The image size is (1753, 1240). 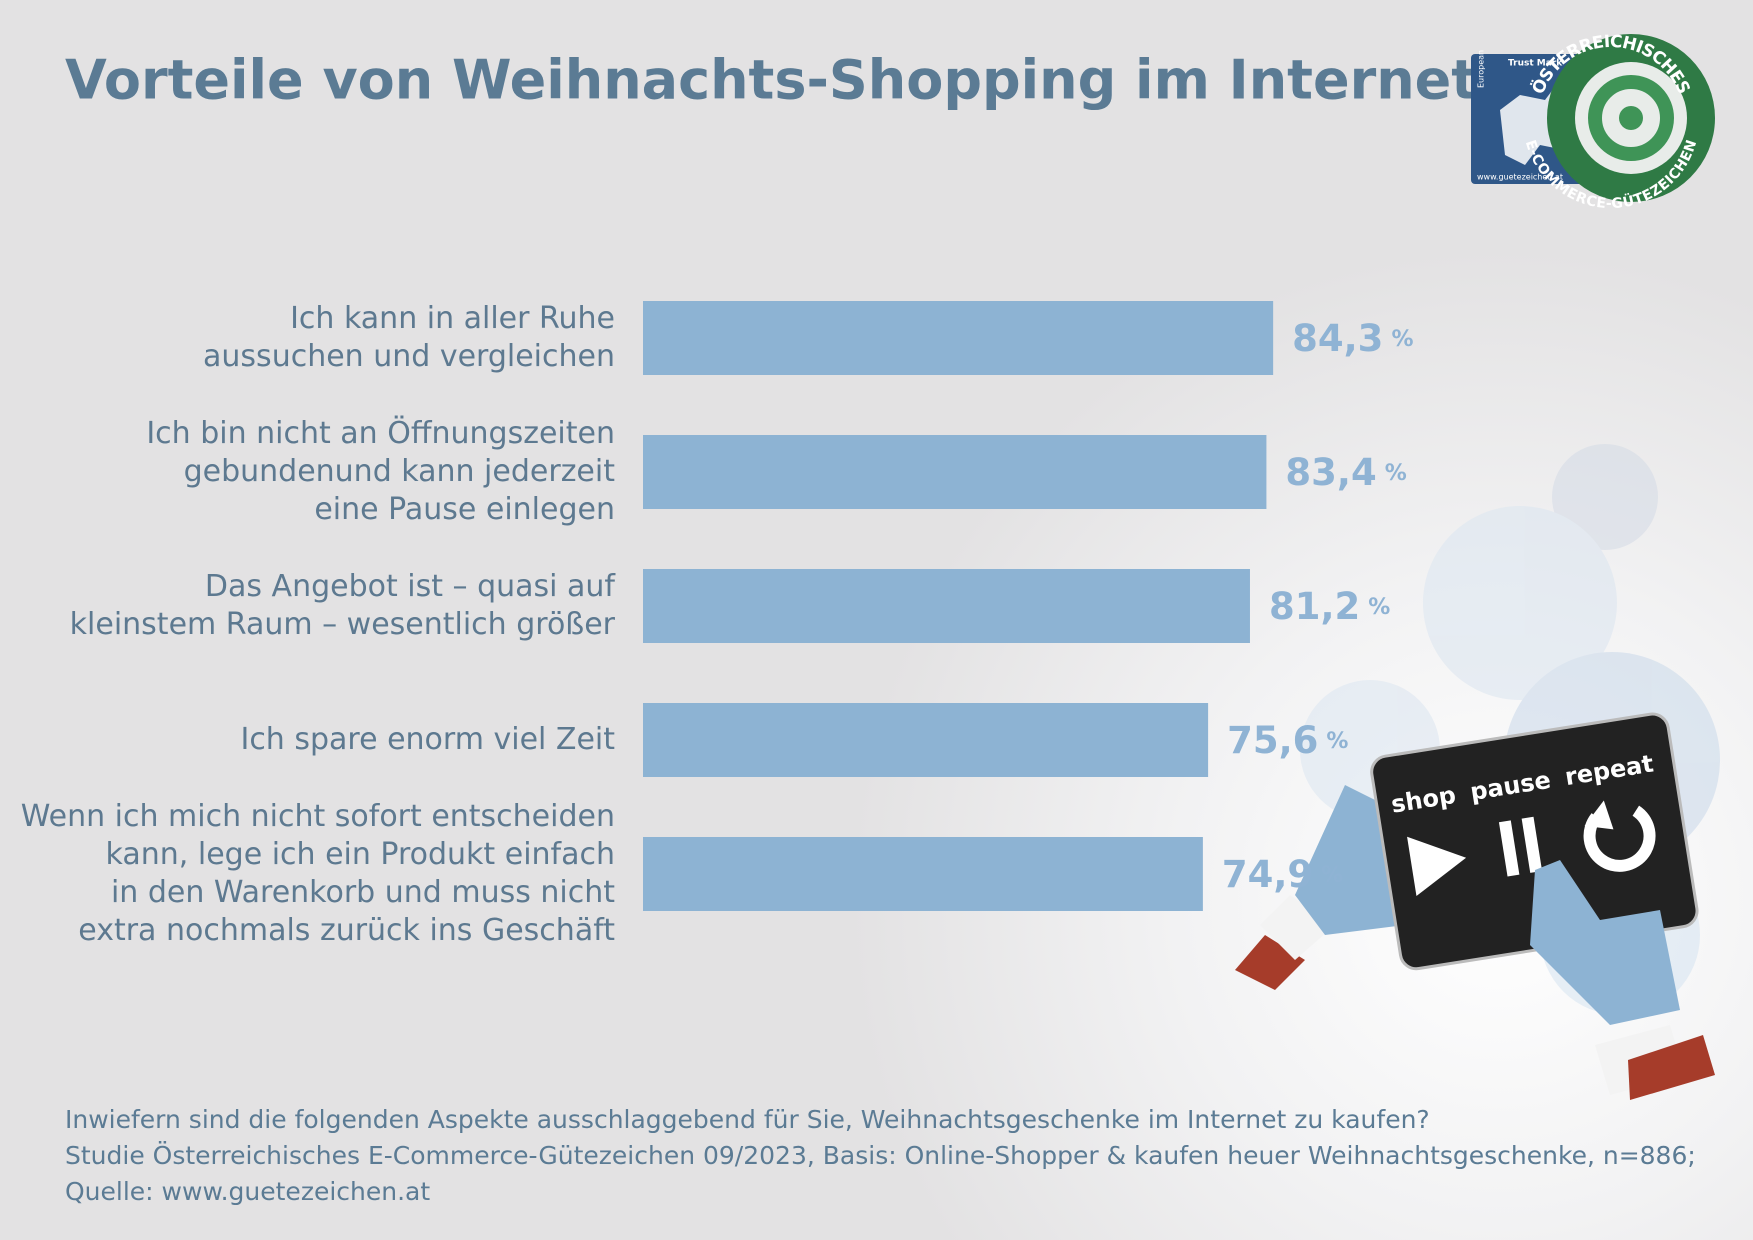 I want to click on category-line: in den Warenkorb und muss nicht, so click(x=363, y=892).